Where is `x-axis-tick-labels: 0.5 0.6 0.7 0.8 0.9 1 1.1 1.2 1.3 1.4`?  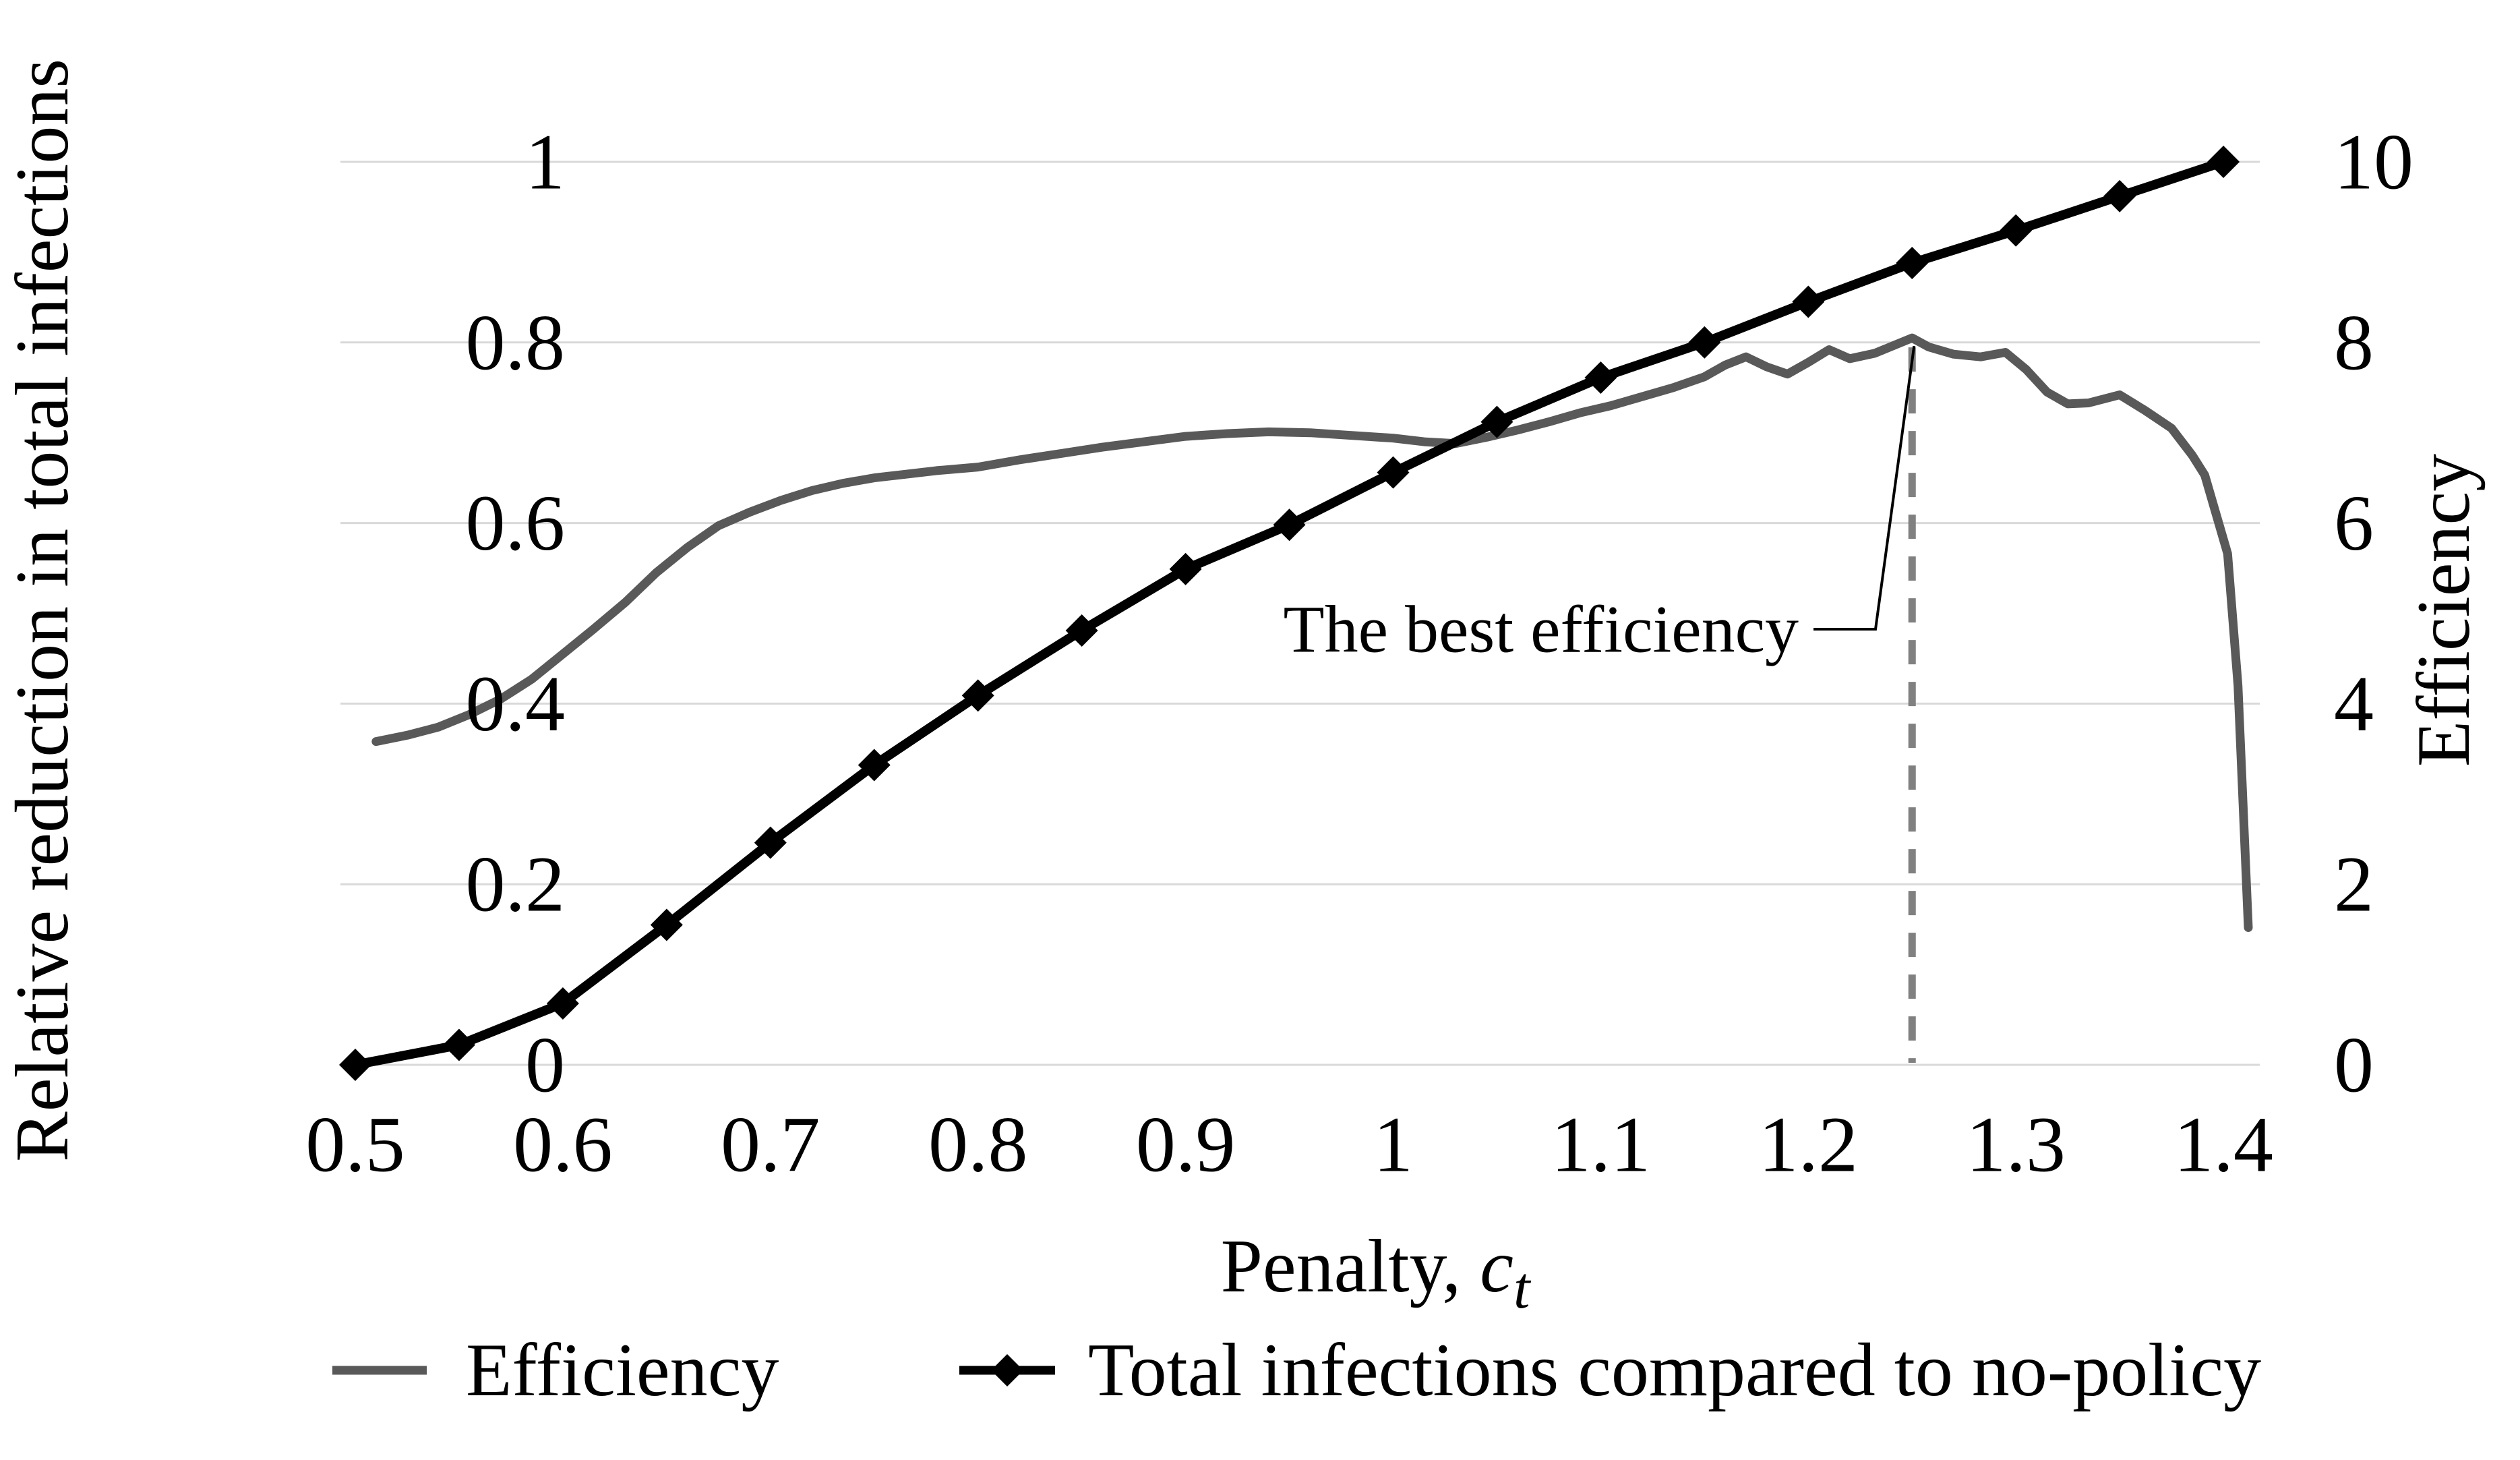 x-axis-tick-labels: 0.5 0.6 0.7 0.8 0.9 1 1.1 1.2 1.3 1.4 is located at coordinates (1289, 1145).